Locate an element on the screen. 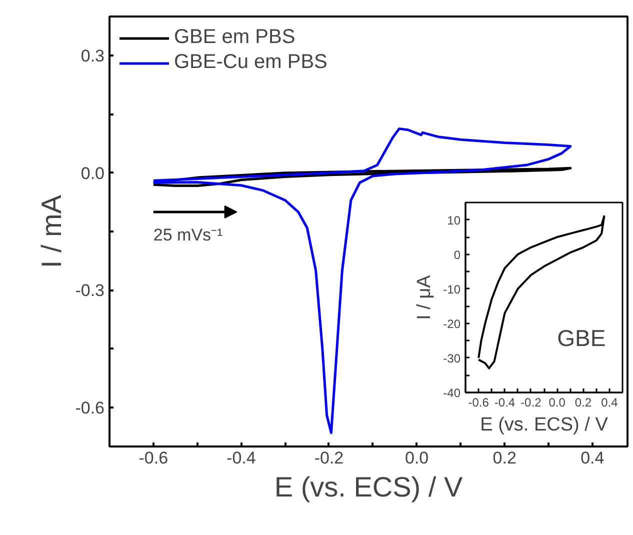 The image size is (633, 535). line-series is located at coordinates (542, 292).